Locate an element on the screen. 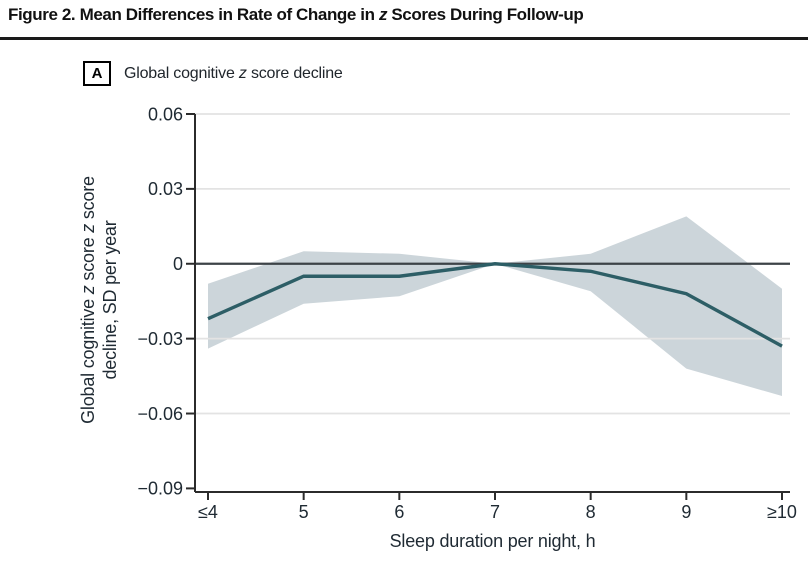 The width and height of the screenshot is (808, 568). text-segment: score decline is located at coordinates (294, 73).